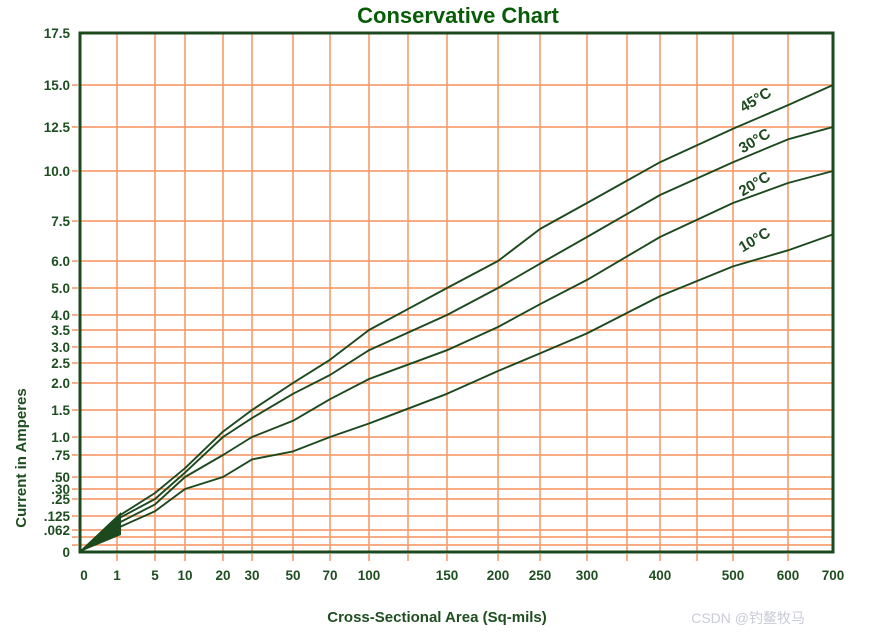  Describe the element at coordinates (60, 477) in the screenshot. I see `y-tick-label: .50` at that location.